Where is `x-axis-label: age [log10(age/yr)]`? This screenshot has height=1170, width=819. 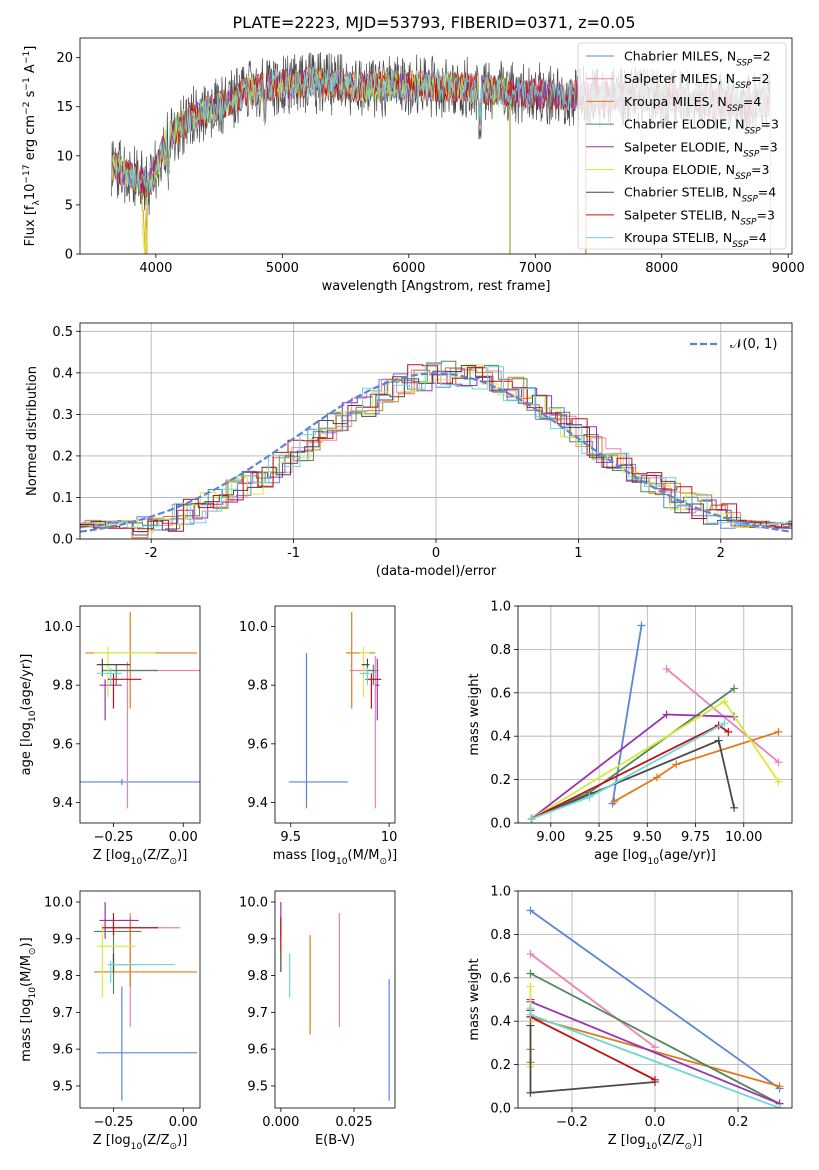
x-axis-label: age [log10(age/yr)] is located at coordinates (655, 857).